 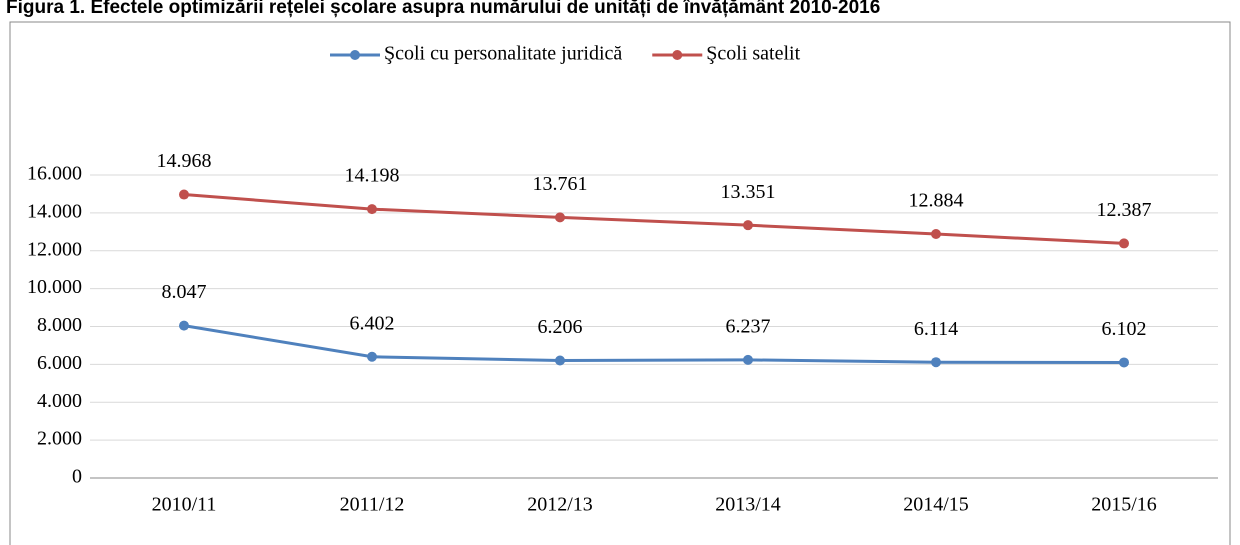 What do you see at coordinates (372, 323) in the screenshot?
I see `data-label: 6.402` at bounding box center [372, 323].